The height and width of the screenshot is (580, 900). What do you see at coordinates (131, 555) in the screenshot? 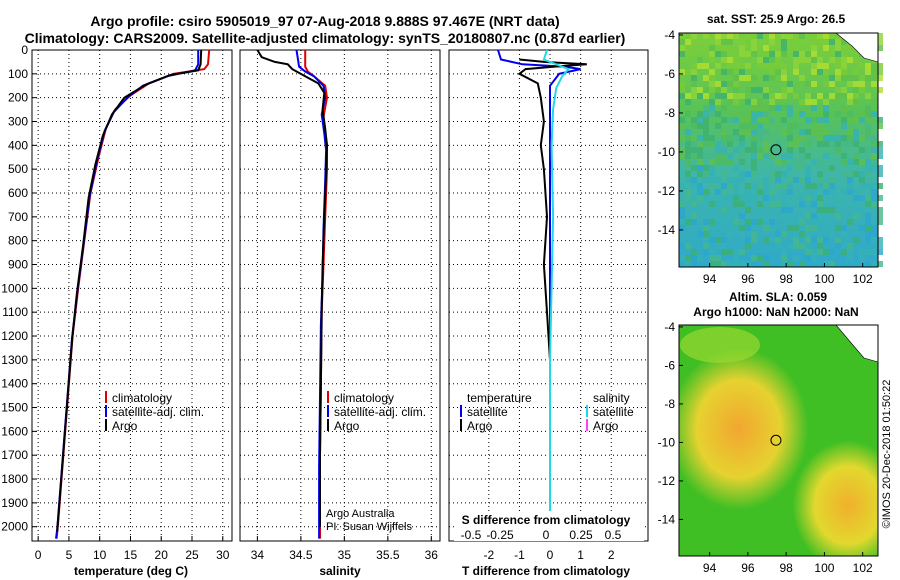
I see `x-tick-label: 15` at bounding box center [131, 555].